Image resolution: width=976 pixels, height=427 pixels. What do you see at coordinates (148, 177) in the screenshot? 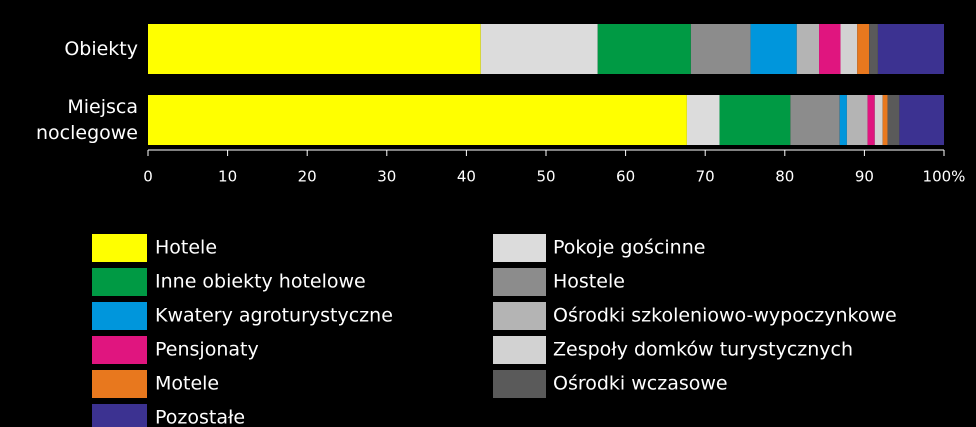
I see `x-tick-label: 0` at bounding box center [148, 177].